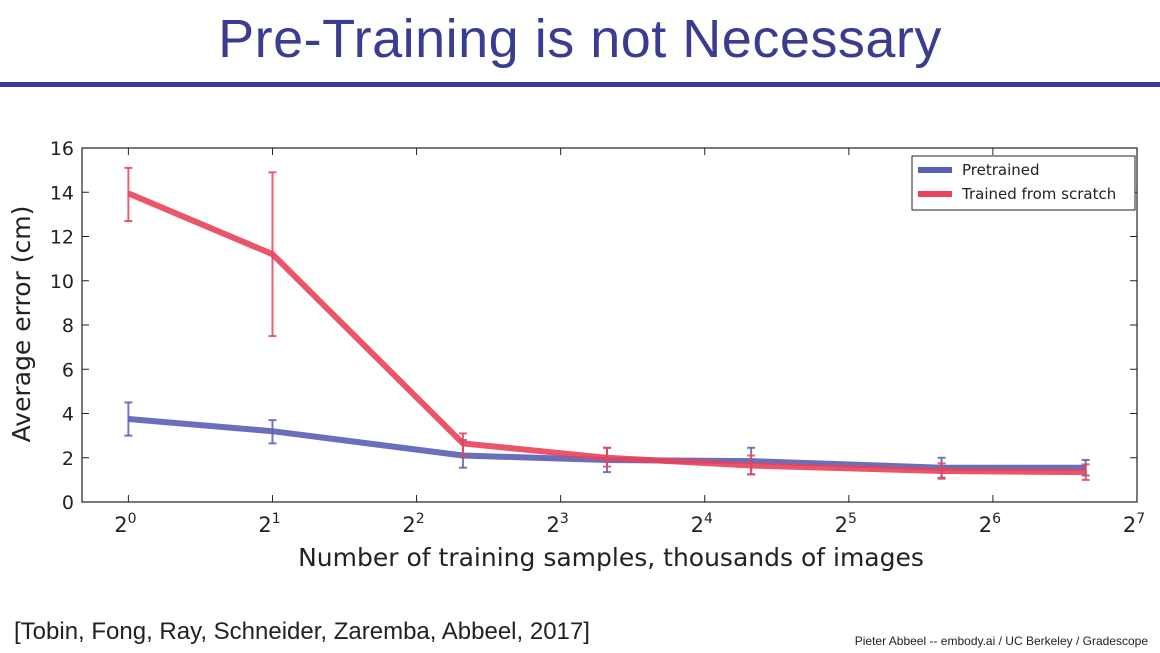  Describe the element at coordinates (125, 524) in the screenshot. I see `x-tick-label: 20` at that location.